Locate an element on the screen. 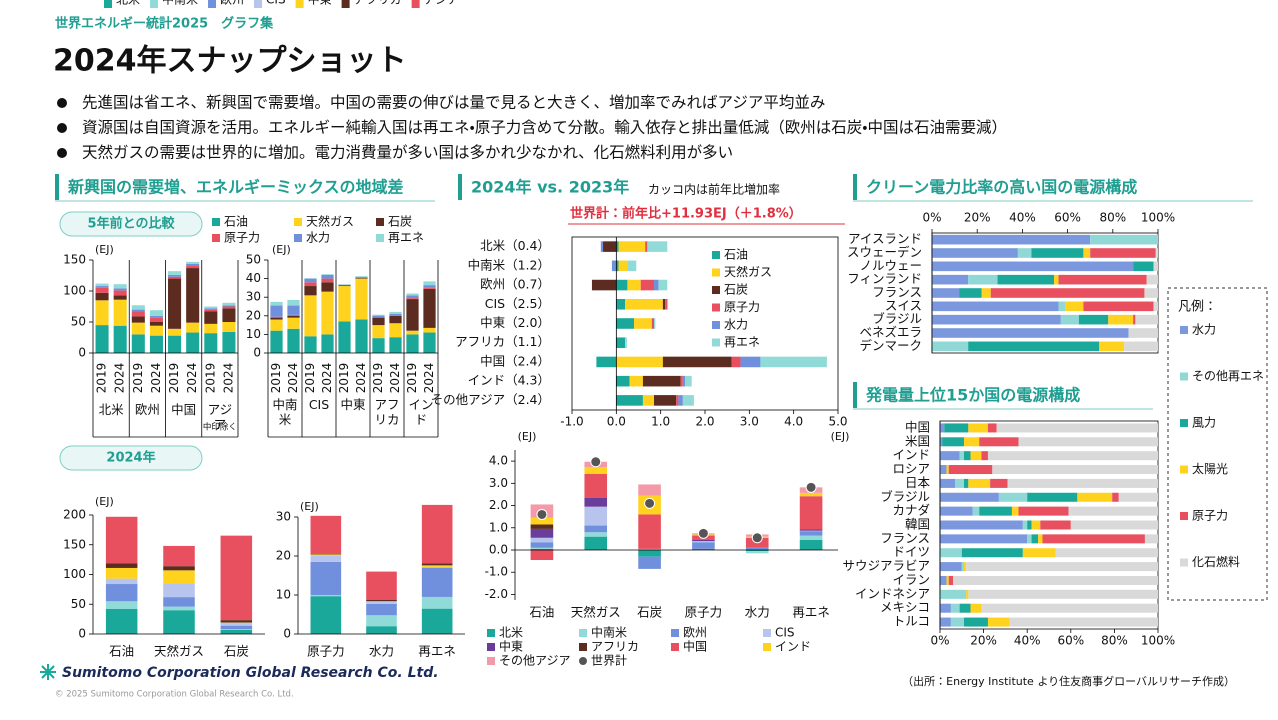 The height and width of the screenshot is (720, 1278). y-tick-label: -1.0 is located at coordinates (496, 572).